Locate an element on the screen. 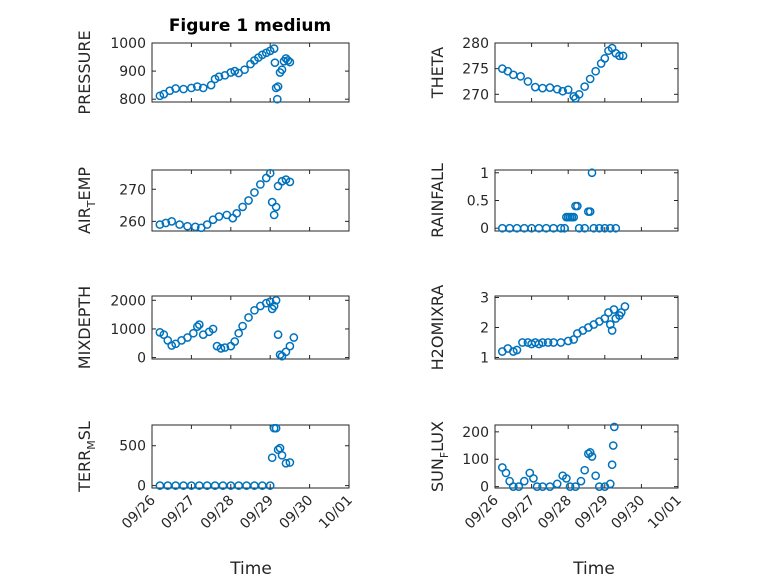 The height and width of the screenshot is (583, 778). y-tick-label: 2 is located at coordinates (484, 329).